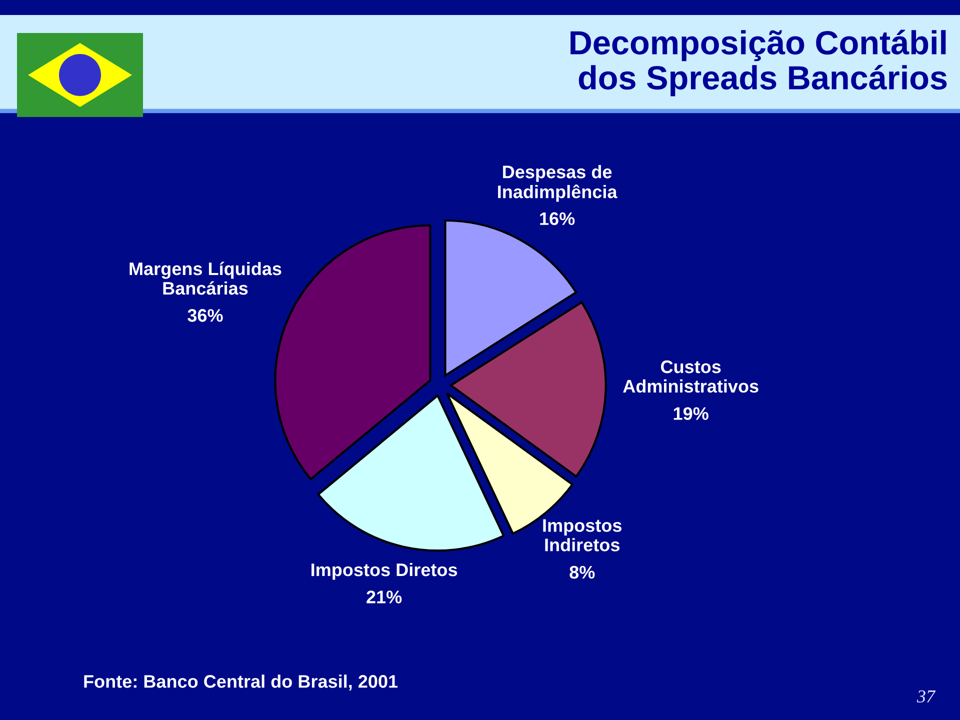  What do you see at coordinates (758, 63) in the screenshot?
I see `chart-title: Decomposição Contábil dos Spreads Bancários` at bounding box center [758, 63].